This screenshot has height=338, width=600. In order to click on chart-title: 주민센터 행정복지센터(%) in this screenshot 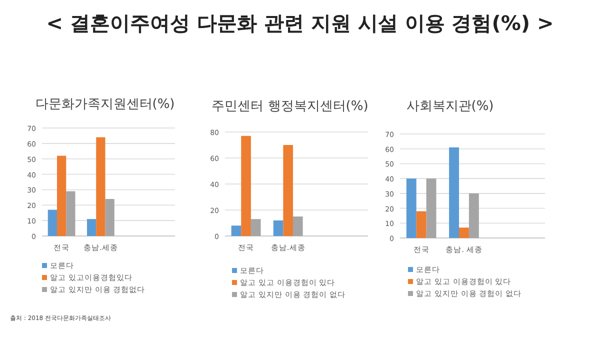, I will do `click(290, 106)`.